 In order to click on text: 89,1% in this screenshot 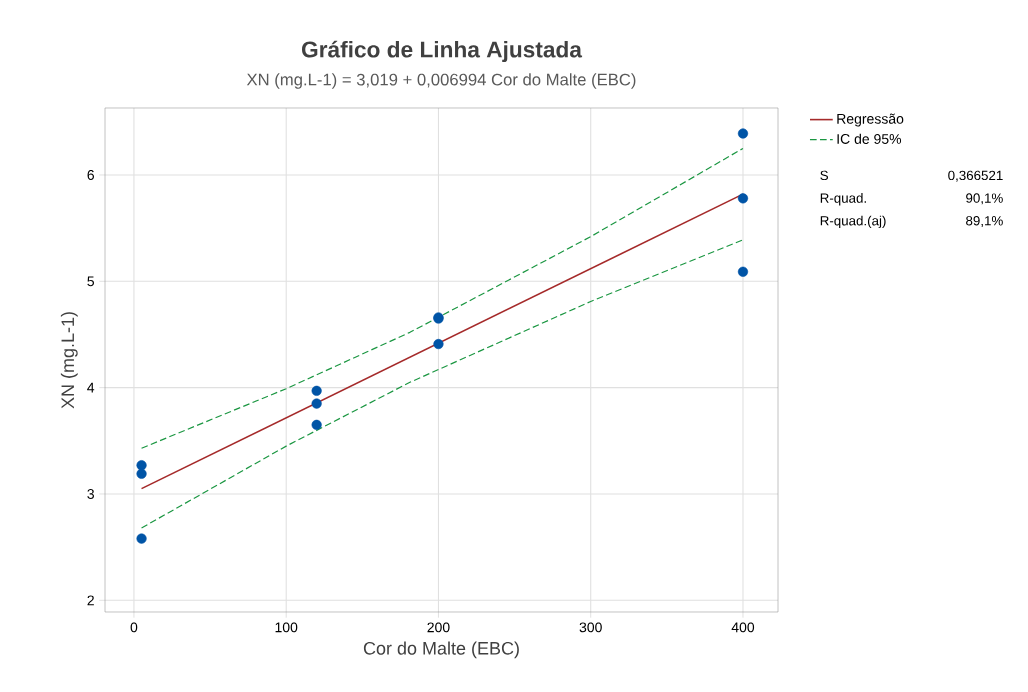, I will do `click(984, 222)`.